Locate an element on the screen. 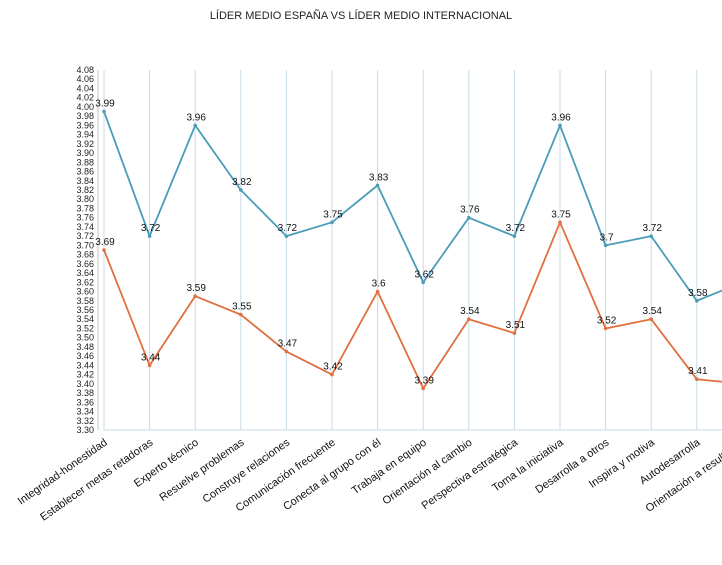  data-label: 3.62 is located at coordinates (424, 274).